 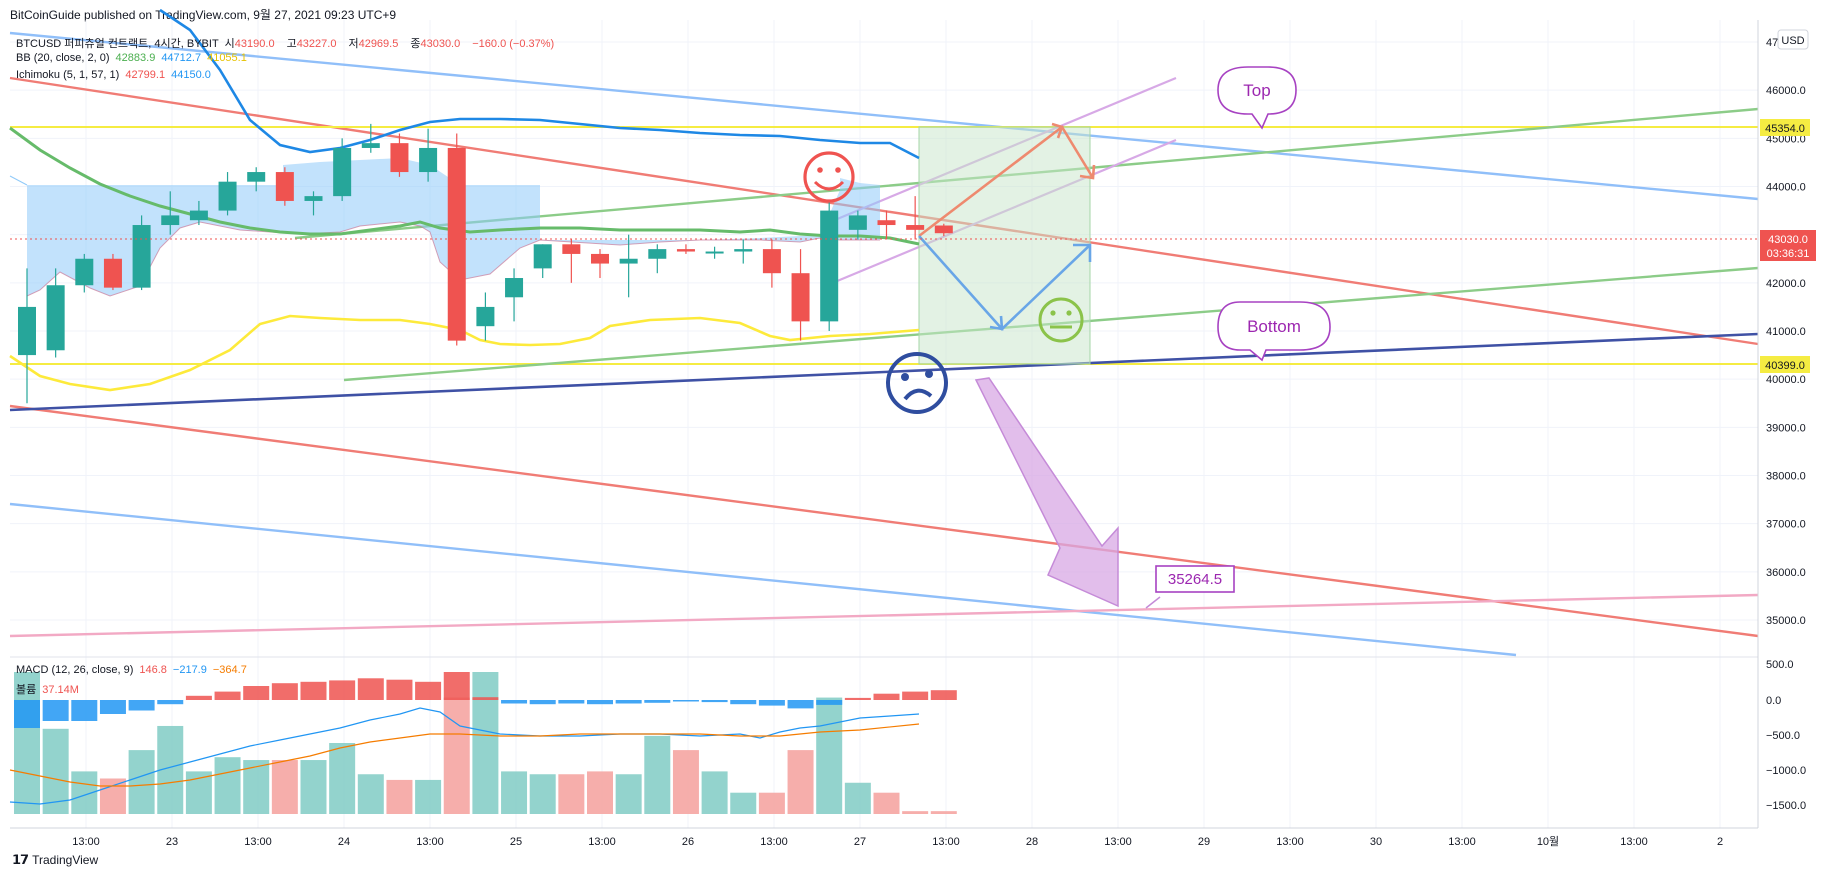 I want to click on time-tick: 2, so click(x=1720, y=842).